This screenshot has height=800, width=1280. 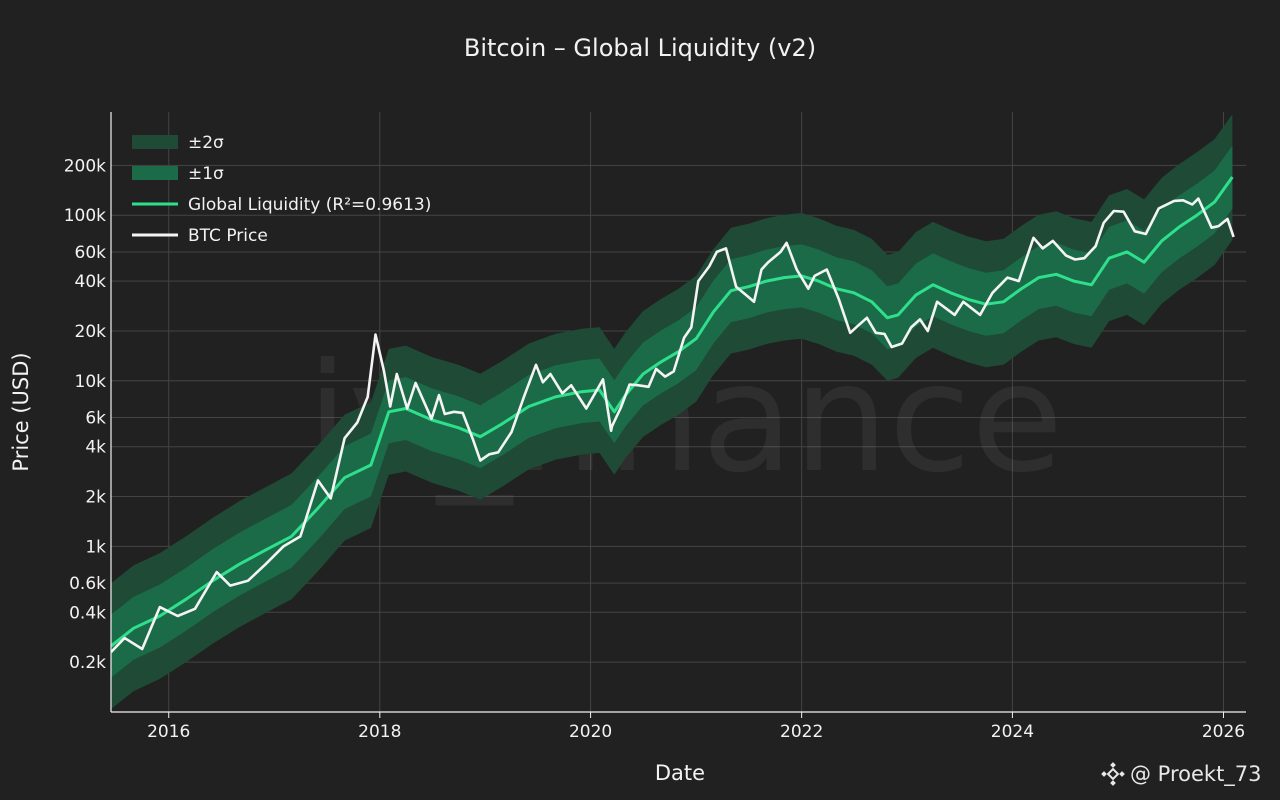 I want to click on y-tick-label: 1k, so click(x=95, y=547).